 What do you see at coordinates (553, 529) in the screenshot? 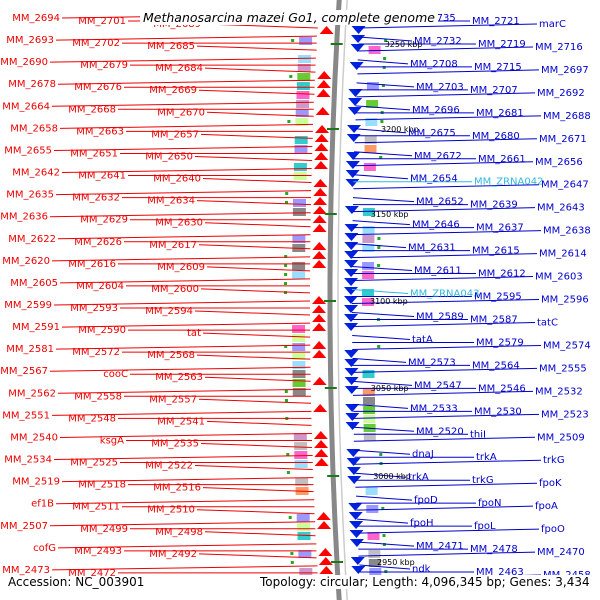
I see `gene-label-right: fpoO` at bounding box center [553, 529].